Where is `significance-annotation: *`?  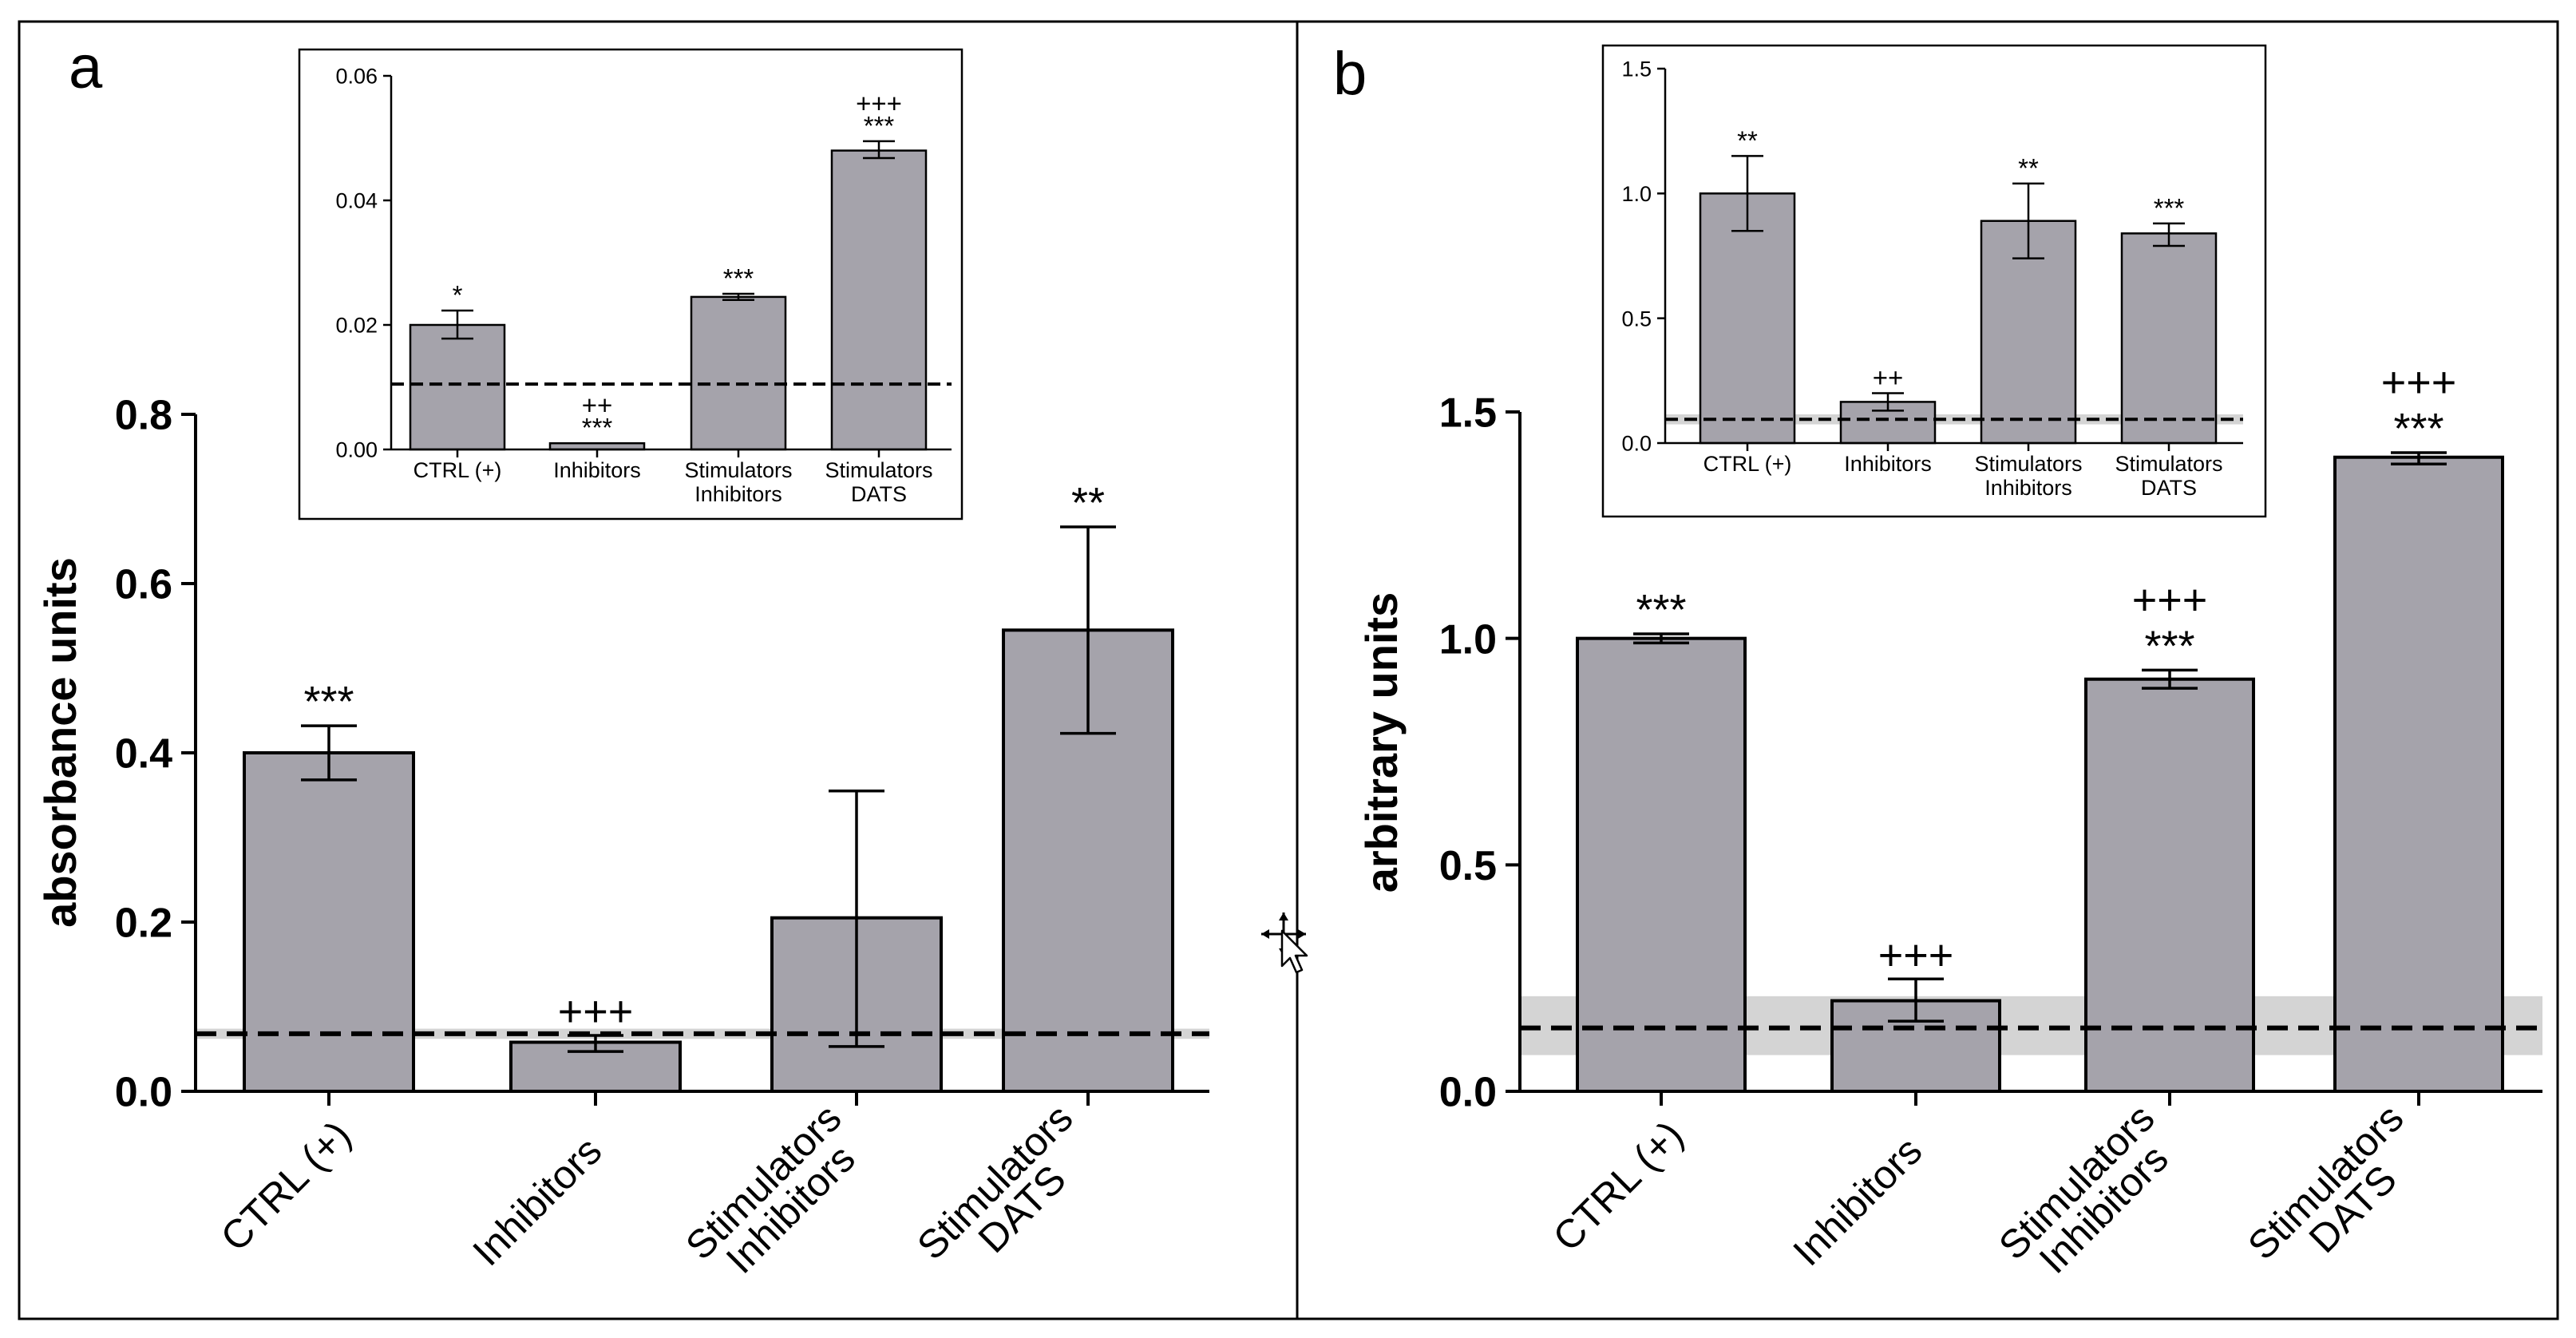
significance-annotation: * is located at coordinates (458, 295).